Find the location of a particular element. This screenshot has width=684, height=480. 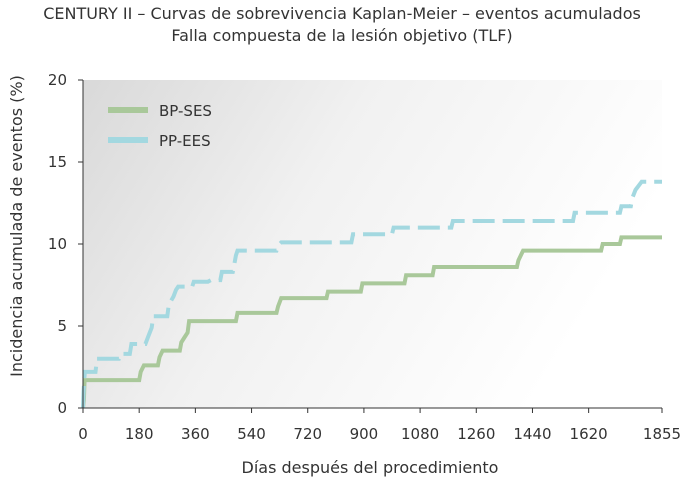

legend: BP-SES PP-EES is located at coordinates (160, 126).